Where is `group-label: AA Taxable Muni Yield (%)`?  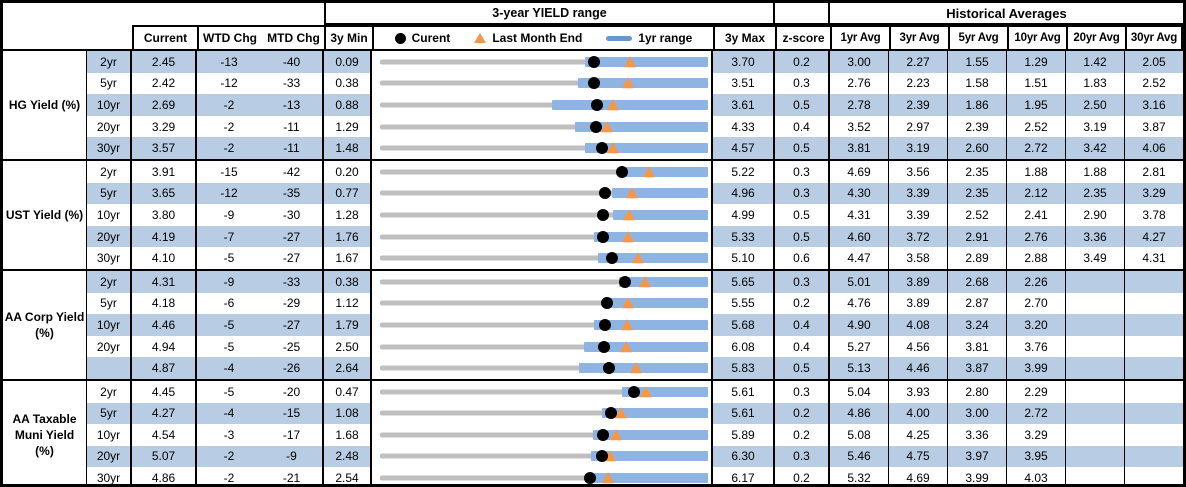
group-label: AA Taxable Muni Yield (%) is located at coordinates (45, 432).